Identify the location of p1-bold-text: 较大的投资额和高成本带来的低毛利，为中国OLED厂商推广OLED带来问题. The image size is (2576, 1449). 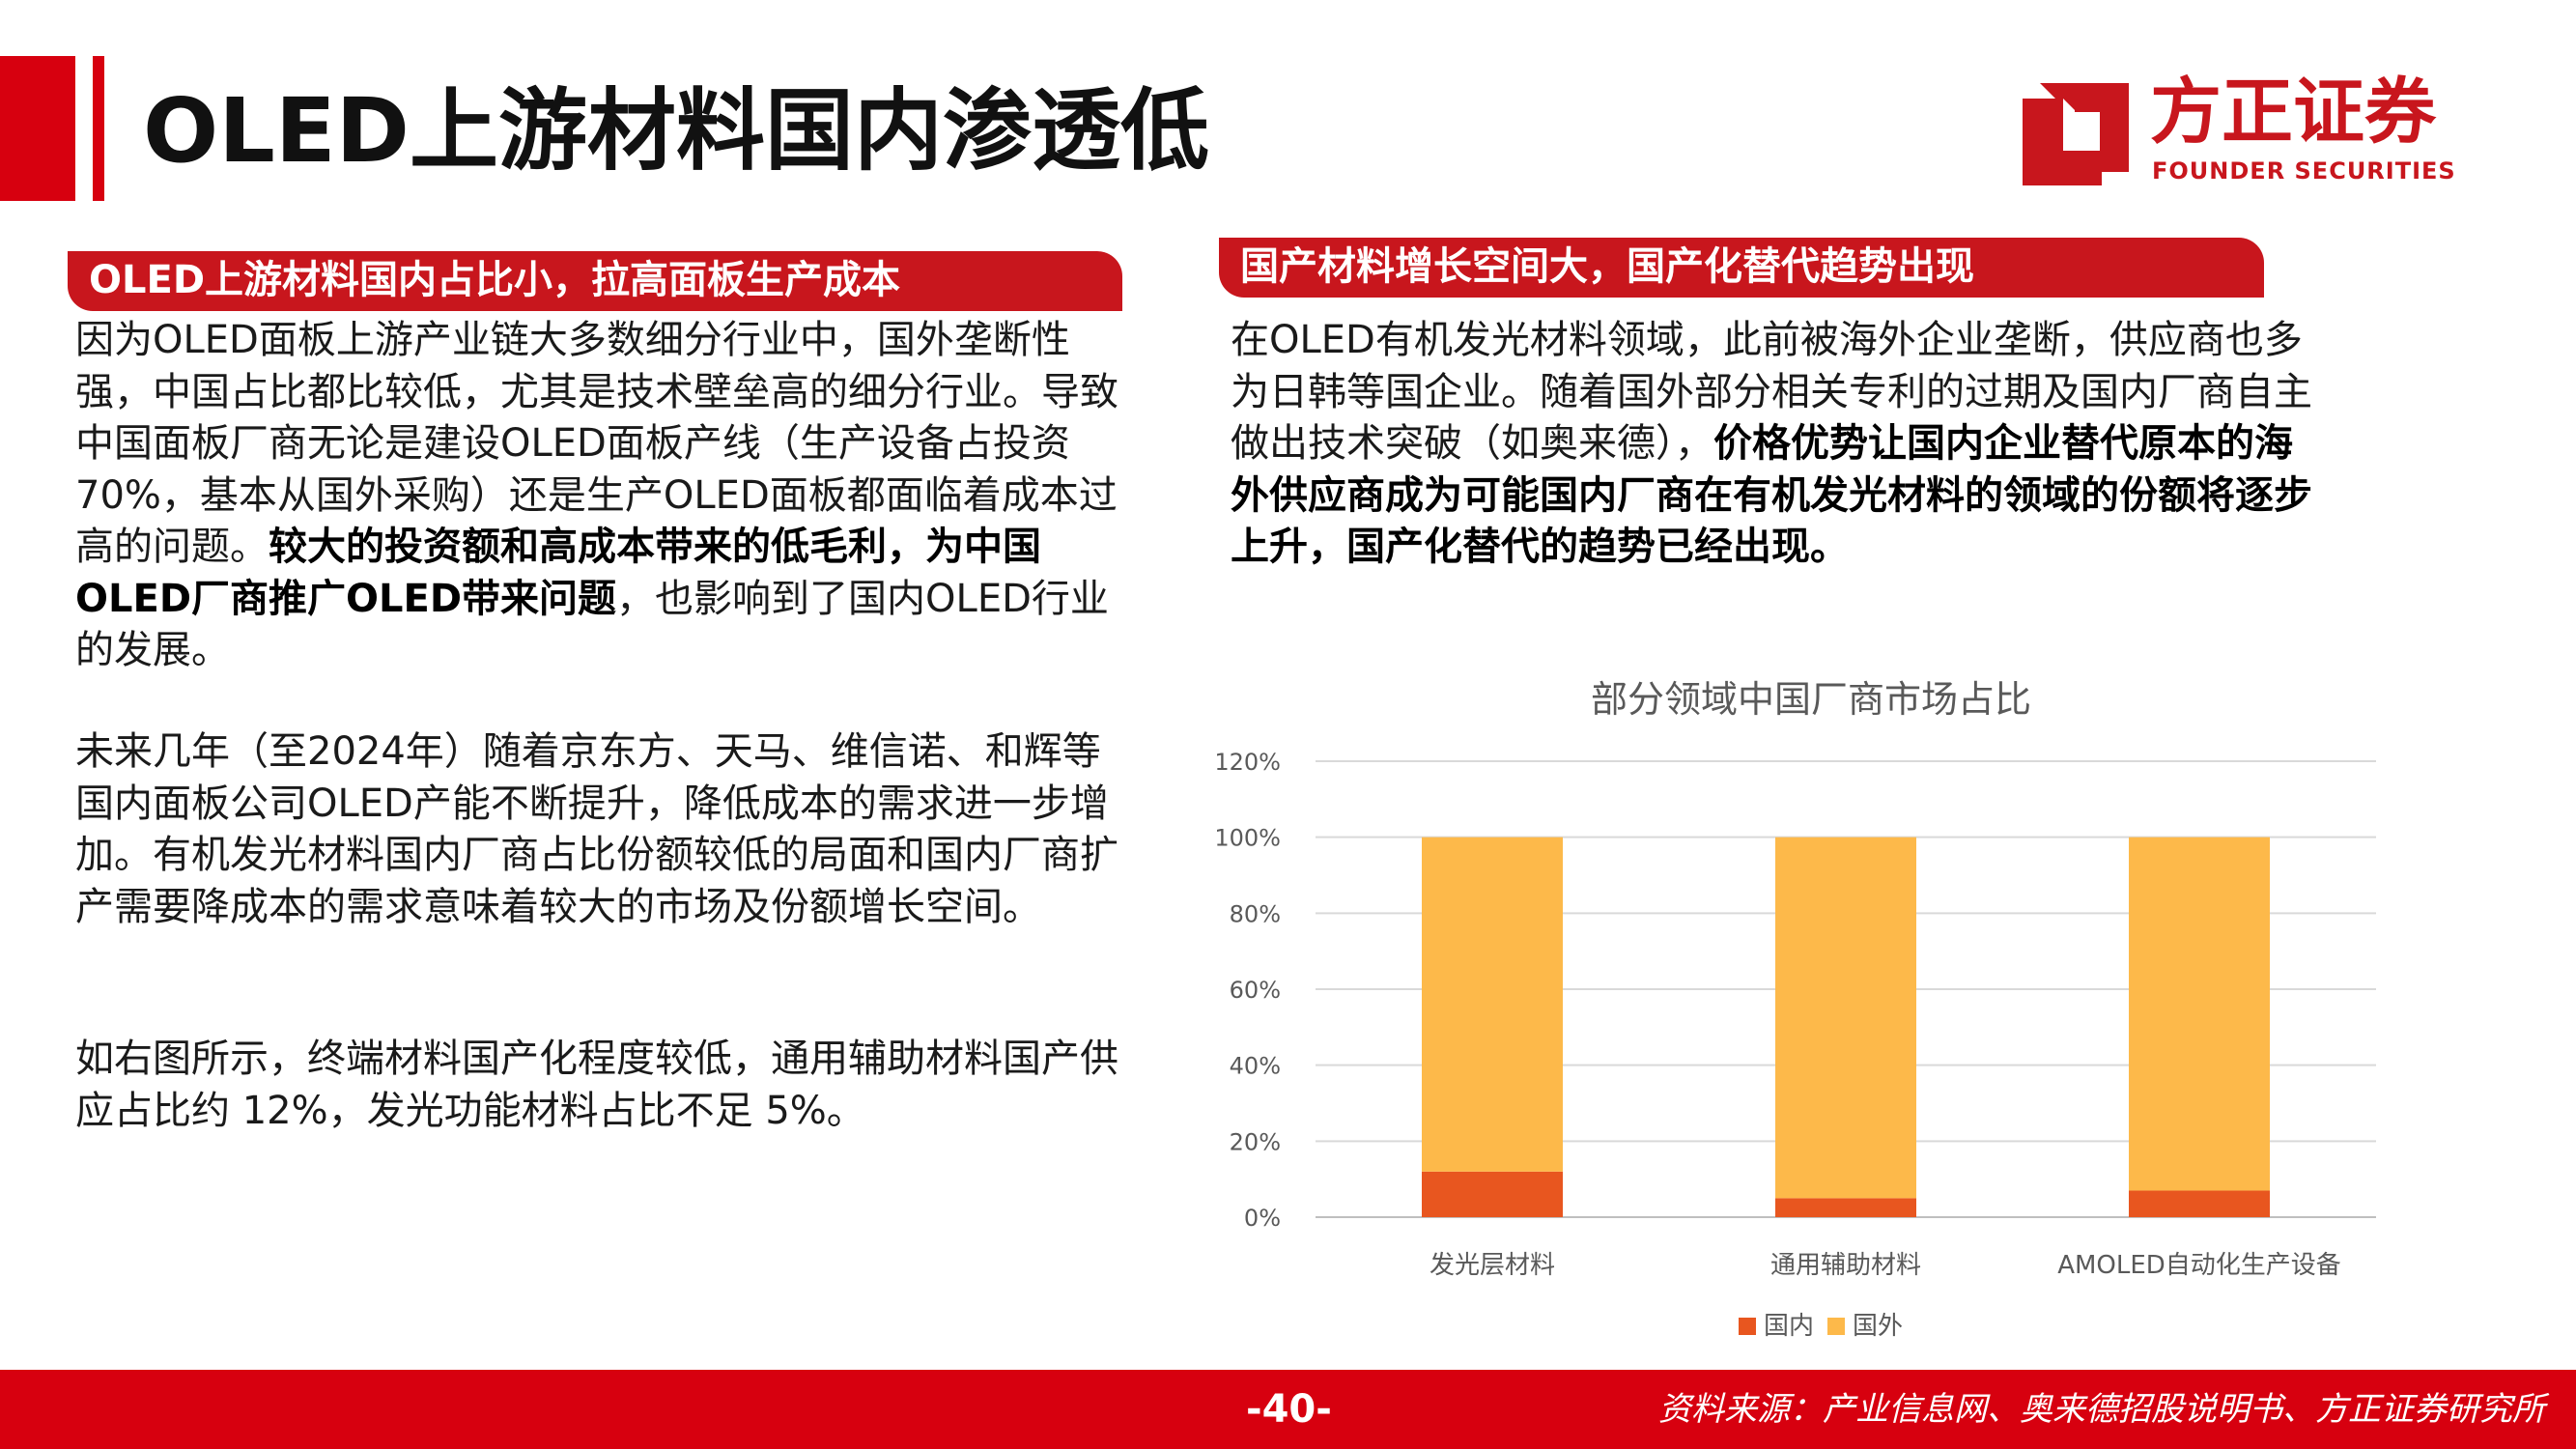
(558, 573).